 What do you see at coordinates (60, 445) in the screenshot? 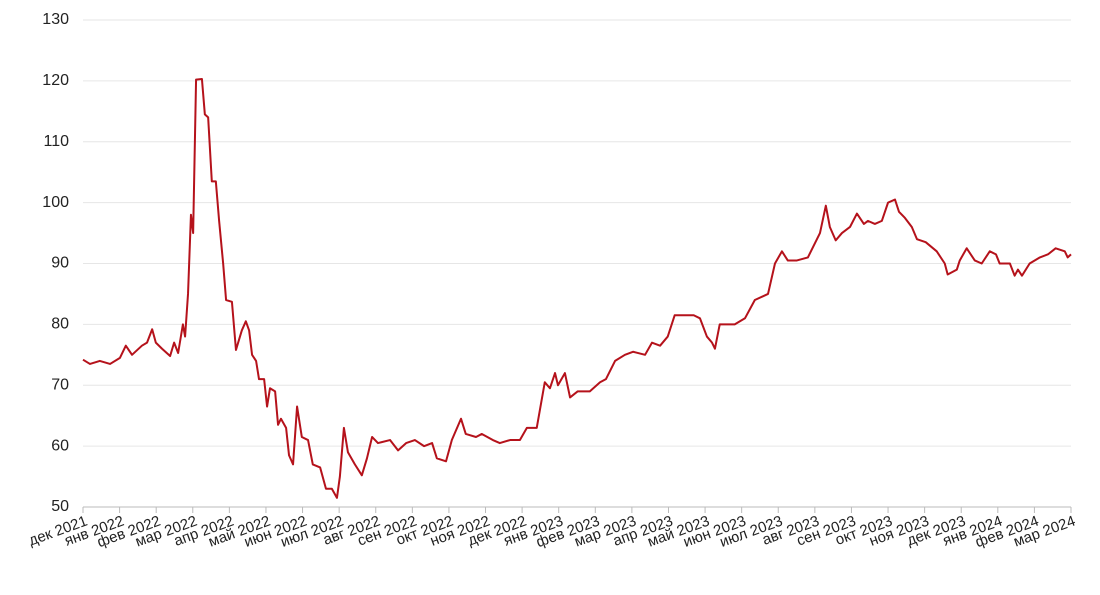
I see `y-tick-label: 60` at bounding box center [60, 445].